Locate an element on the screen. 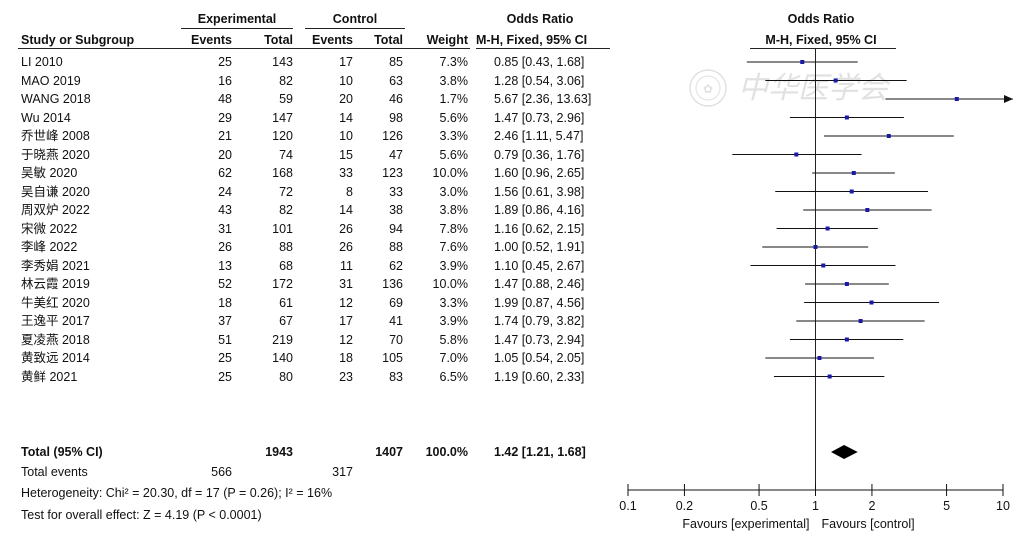  experimental-events: 52 is located at coordinates (225, 284).